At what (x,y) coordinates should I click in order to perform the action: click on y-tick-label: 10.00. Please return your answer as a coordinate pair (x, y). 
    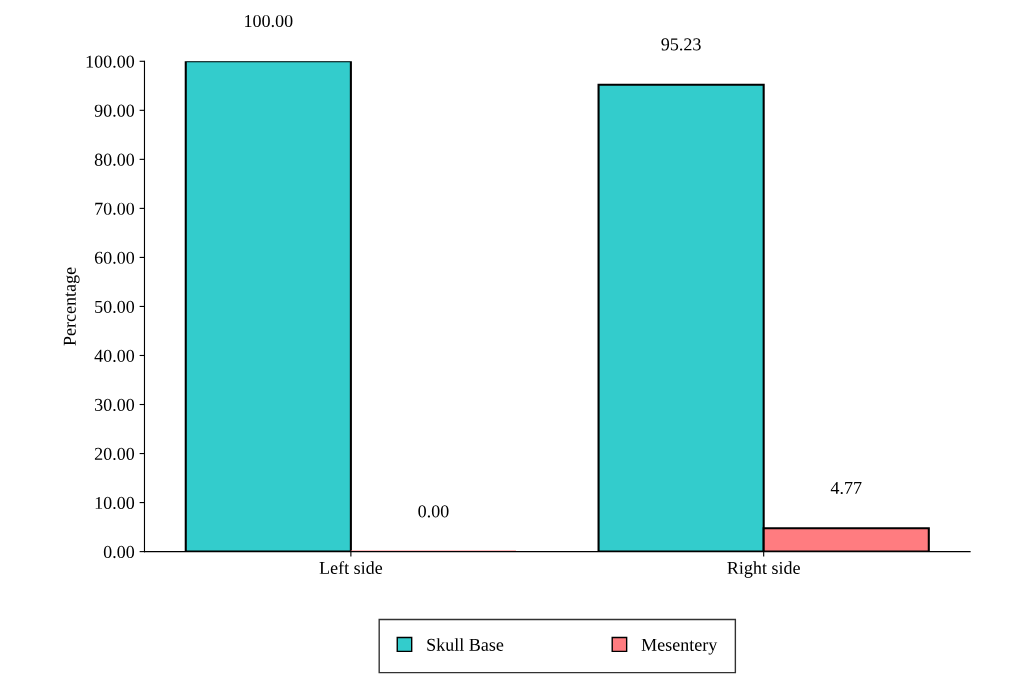
    Looking at the image, I should click on (115, 503).